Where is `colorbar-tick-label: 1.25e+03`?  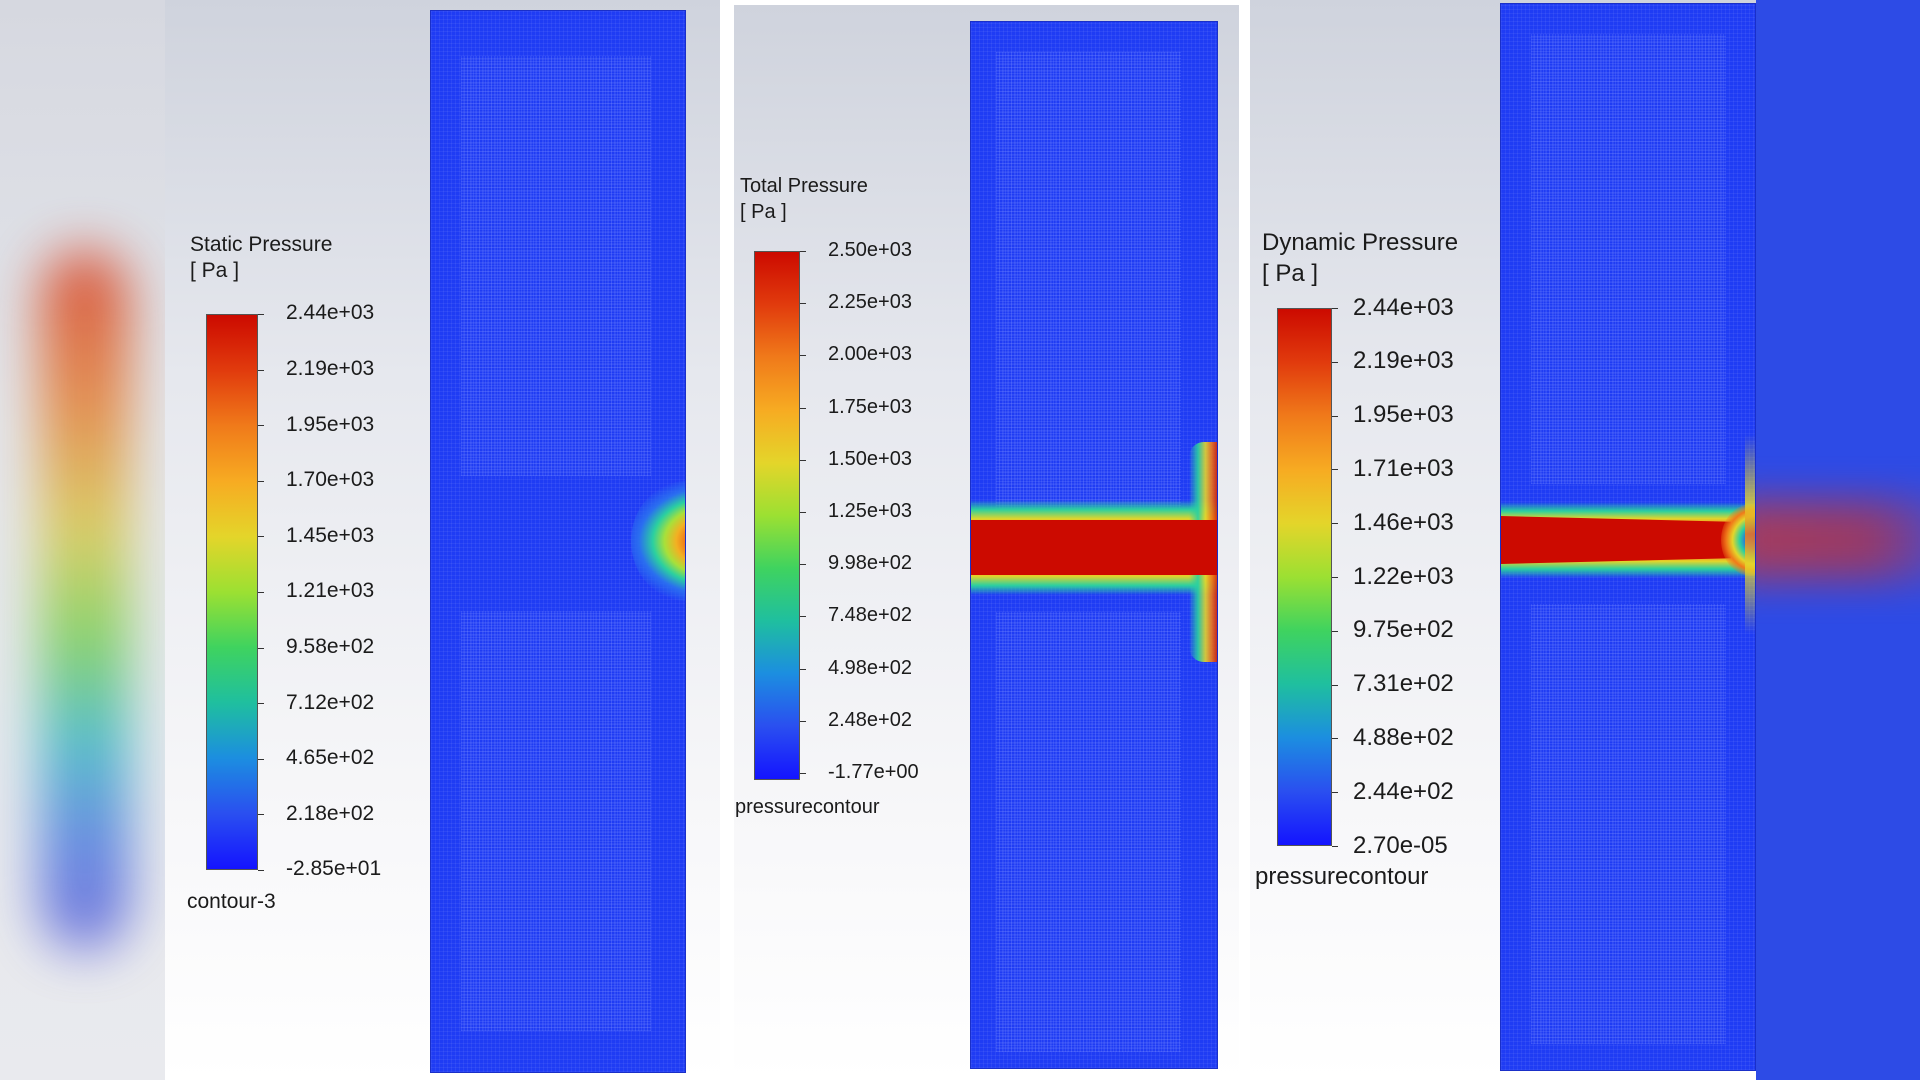
colorbar-tick-label: 1.25e+03 is located at coordinates (870, 511).